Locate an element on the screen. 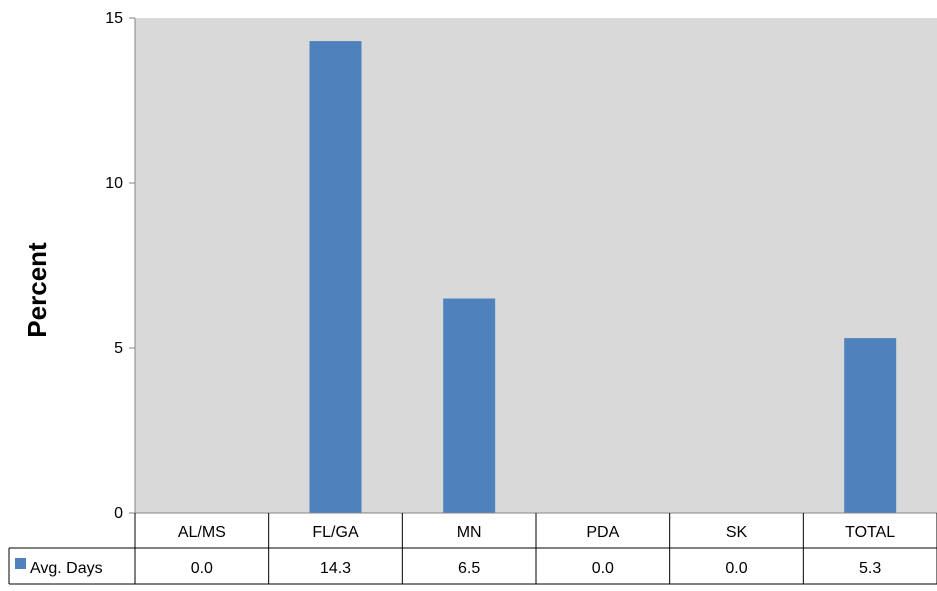 This screenshot has width=937, height=591. data-value-label: 6.5 is located at coordinates (469, 568).